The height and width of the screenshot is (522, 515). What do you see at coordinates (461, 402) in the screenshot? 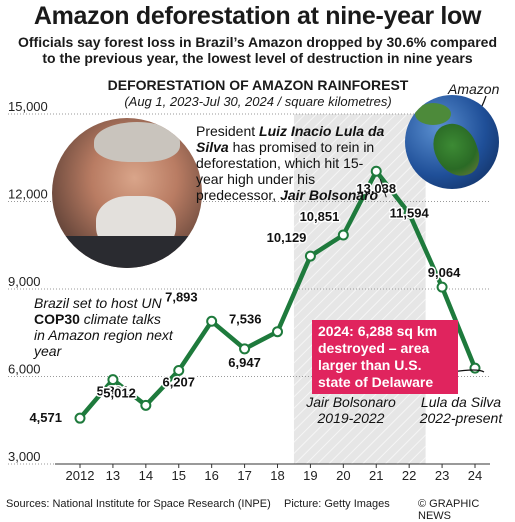
I see `era-lula-name: Lula da Silva` at bounding box center [461, 402].